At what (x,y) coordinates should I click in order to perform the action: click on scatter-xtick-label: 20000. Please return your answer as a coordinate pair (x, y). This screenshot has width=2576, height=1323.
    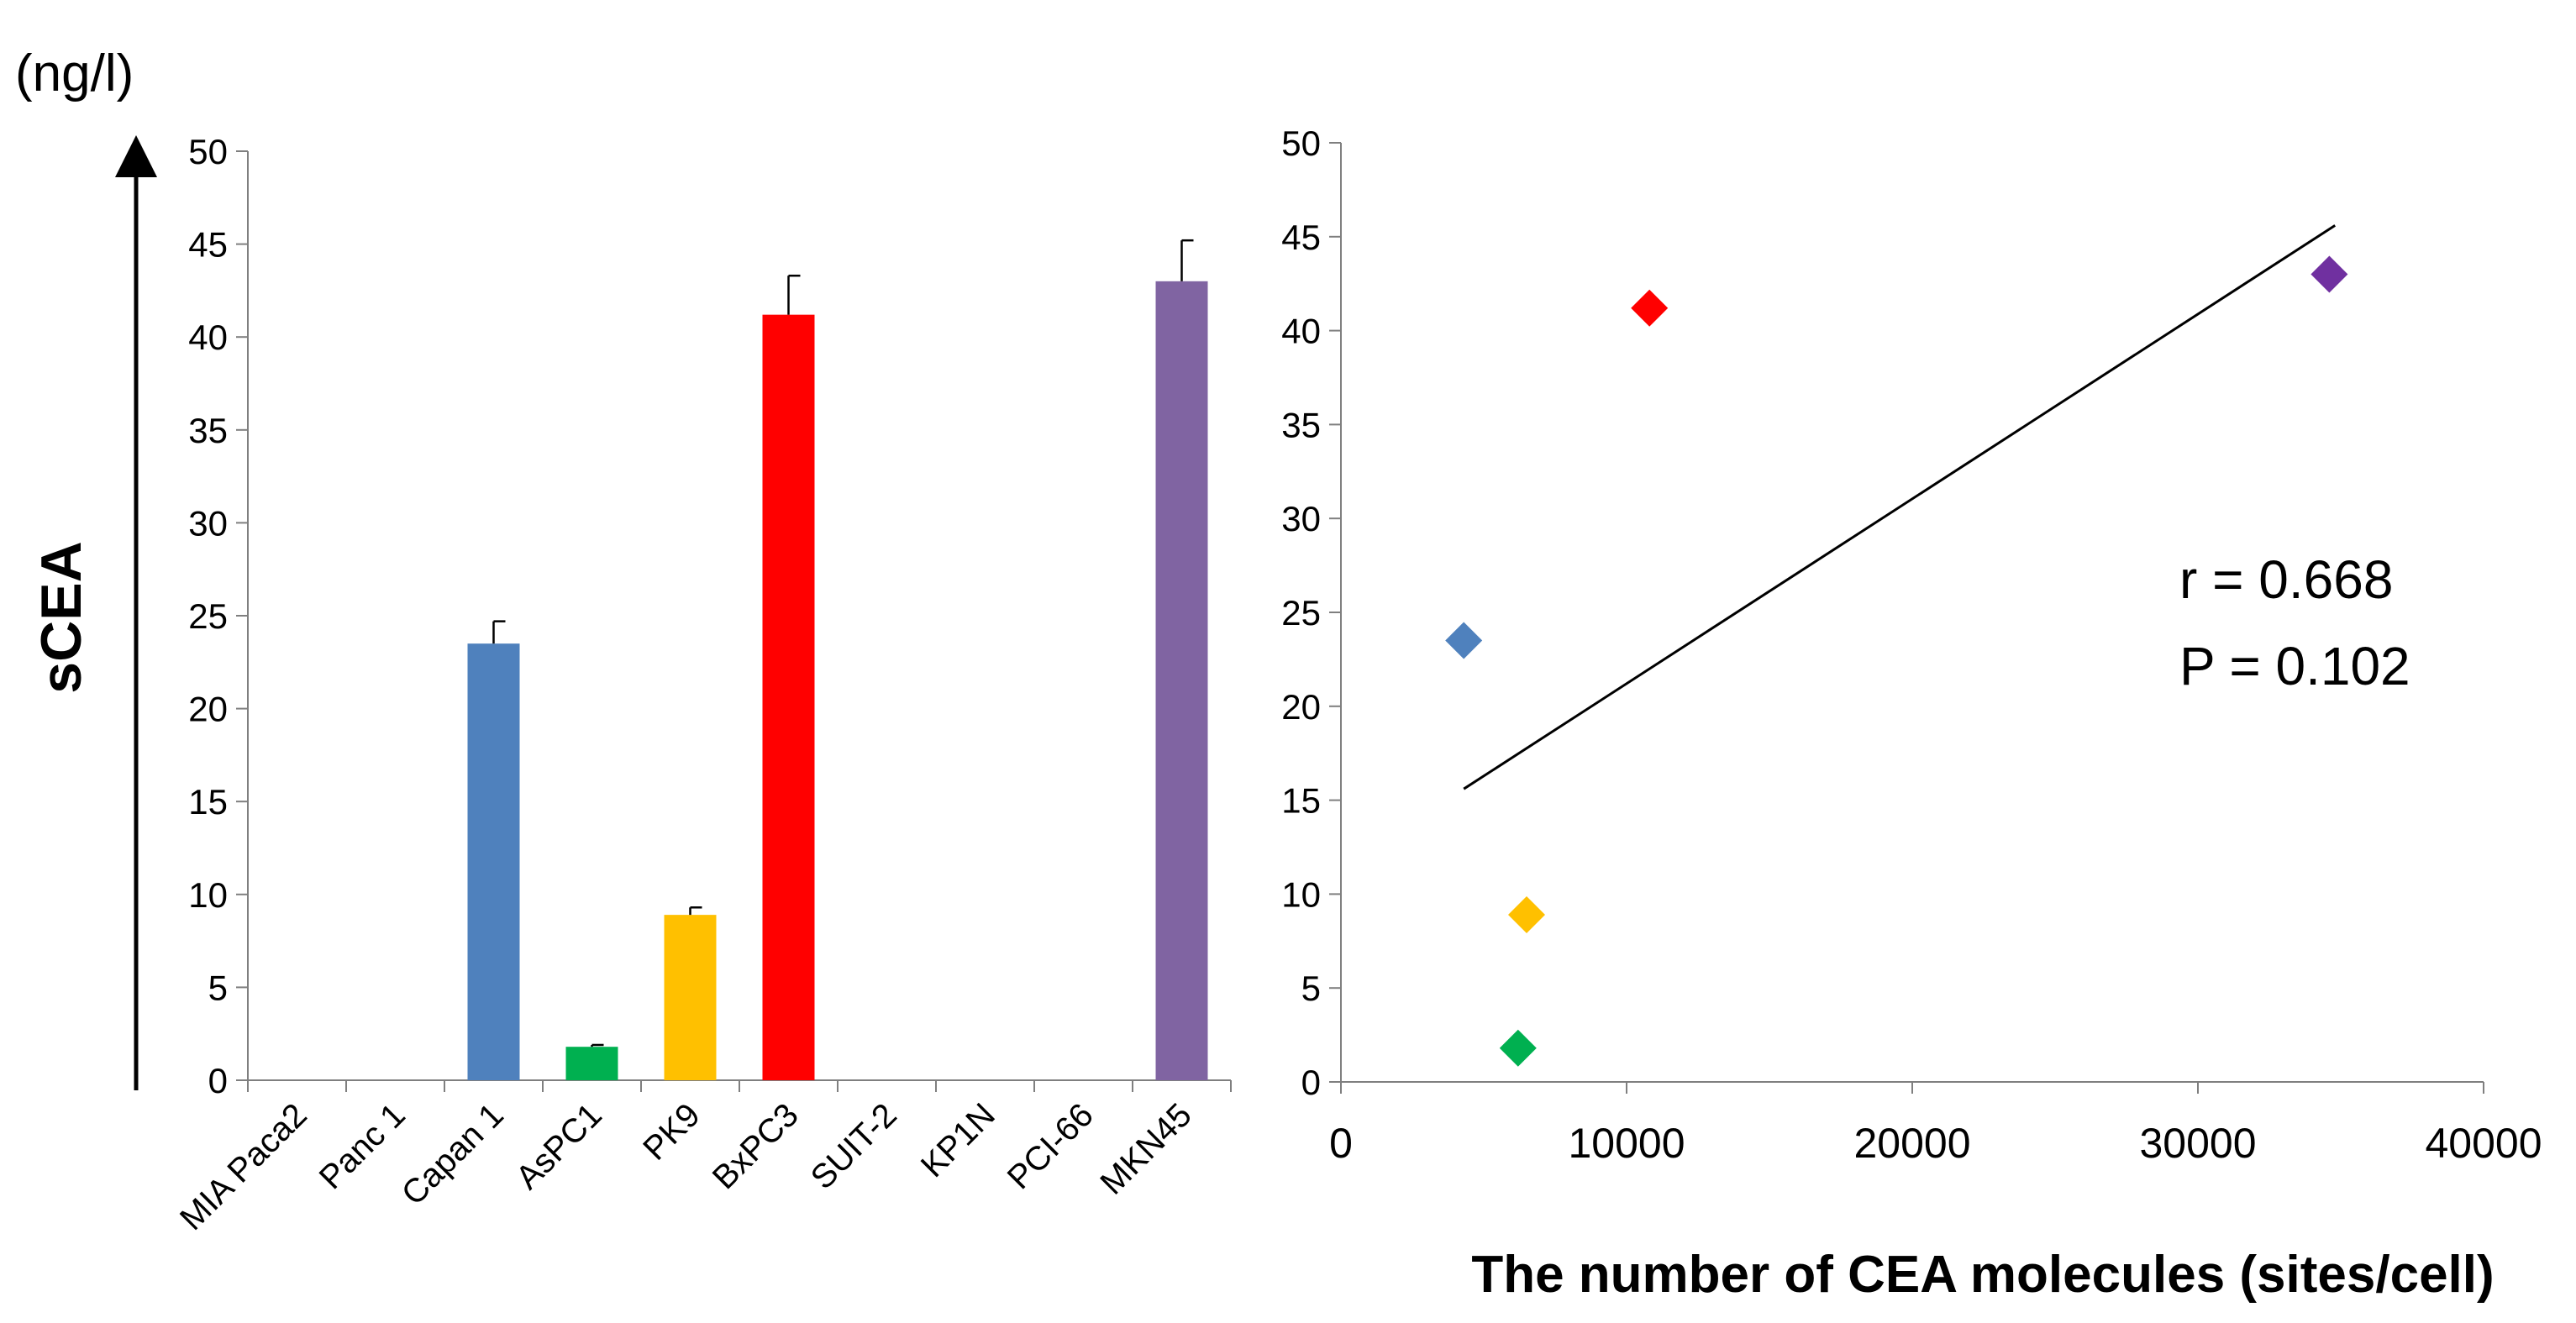
    Looking at the image, I should click on (1911, 1143).